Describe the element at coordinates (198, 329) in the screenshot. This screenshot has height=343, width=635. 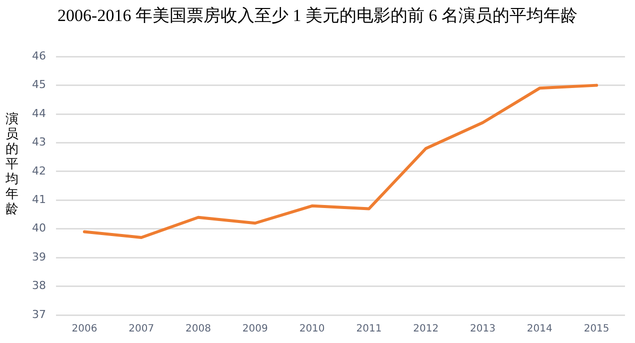
I see `x-tick-label: 2008` at that location.